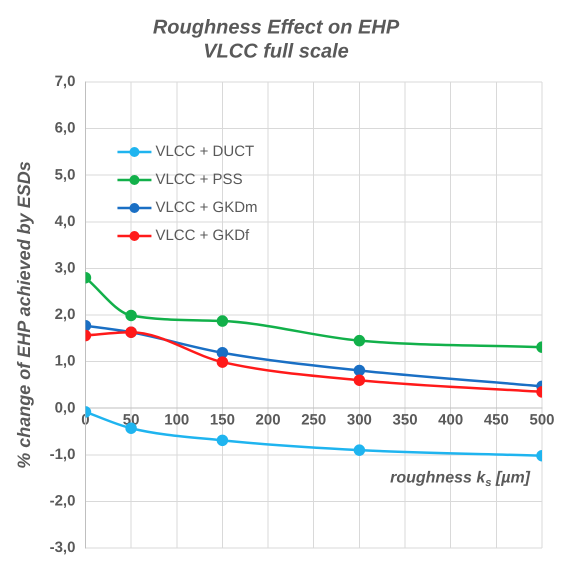 The image size is (566, 588). I want to click on x-tick-label: 150, so click(222, 419).